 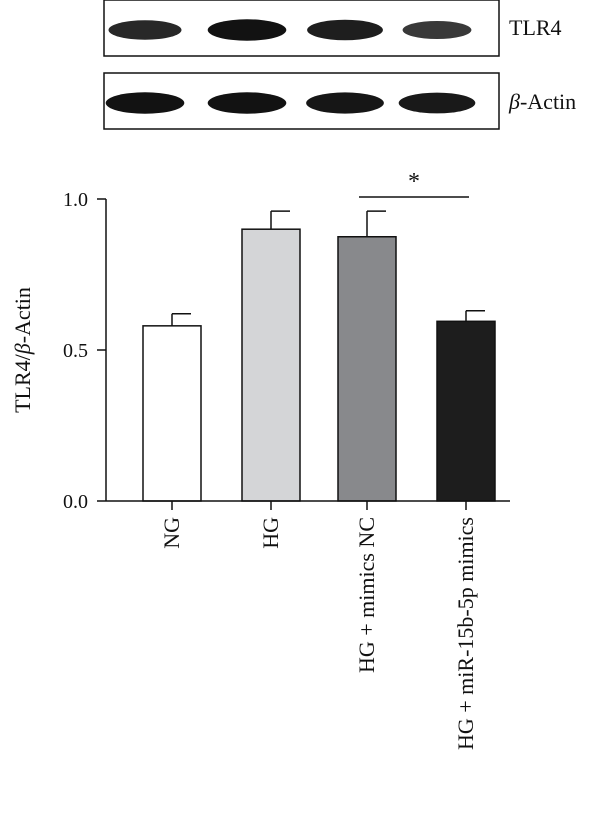 I want to click on x-tick-label: HG + miR-15b-5p mimics, so click(x=465, y=633).